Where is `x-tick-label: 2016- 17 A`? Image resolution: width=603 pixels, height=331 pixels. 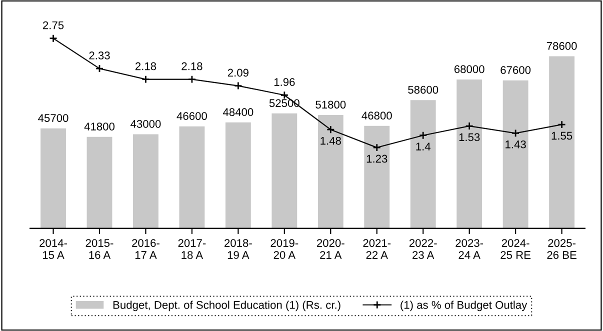 x-tick-label: 2016- 17 A is located at coordinates (146, 249).